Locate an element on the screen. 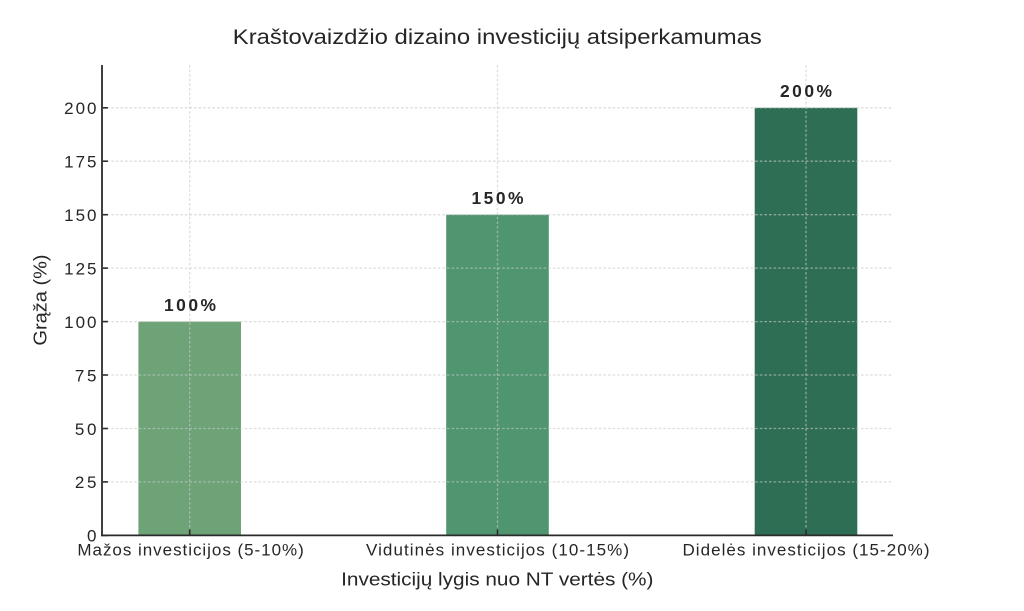 The height and width of the screenshot is (611, 1024). svg-text: 100% is located at coordinates (190, 305).